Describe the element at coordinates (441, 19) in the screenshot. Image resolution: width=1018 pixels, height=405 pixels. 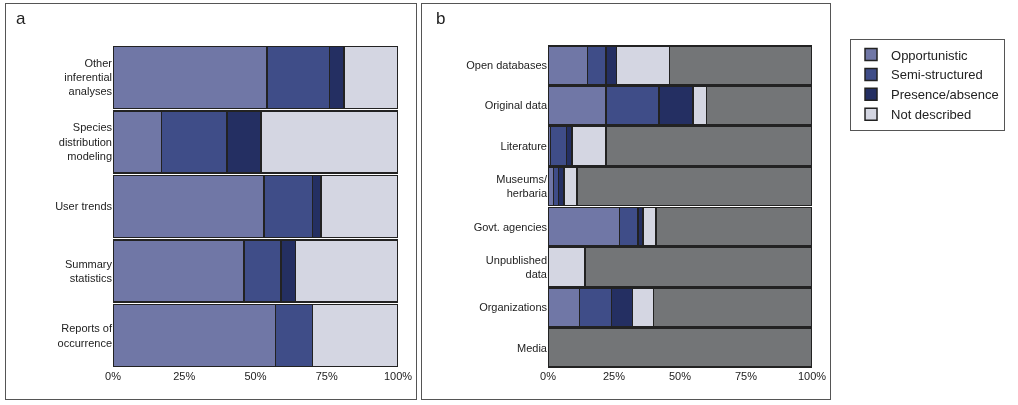
I see `chart-title: b` at that location.